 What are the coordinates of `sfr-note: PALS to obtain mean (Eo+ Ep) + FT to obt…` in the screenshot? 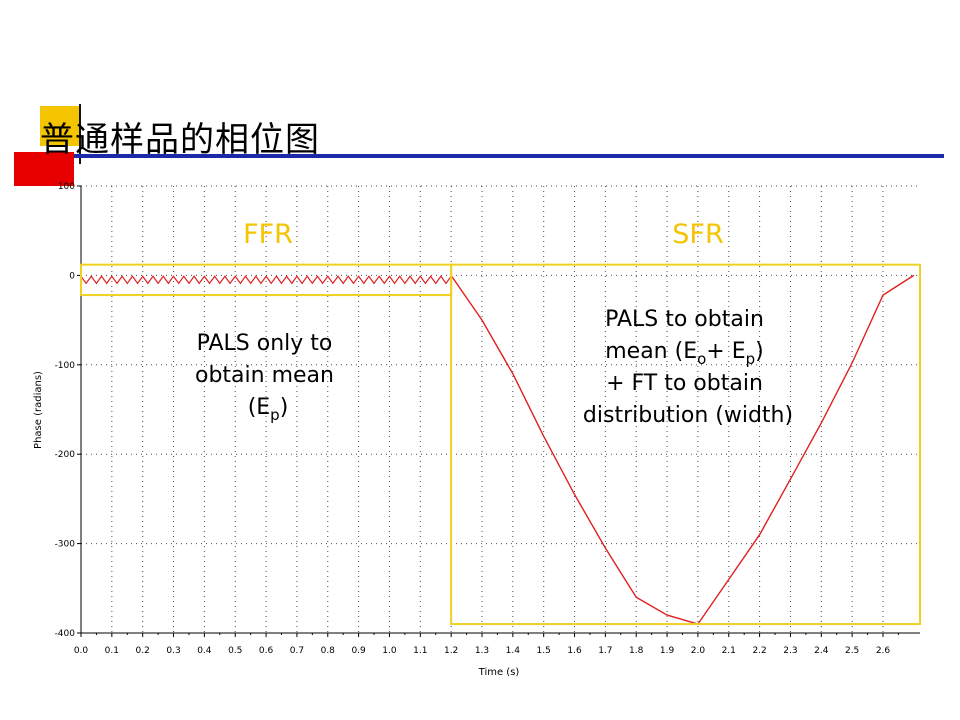 It's located at (688, 367).